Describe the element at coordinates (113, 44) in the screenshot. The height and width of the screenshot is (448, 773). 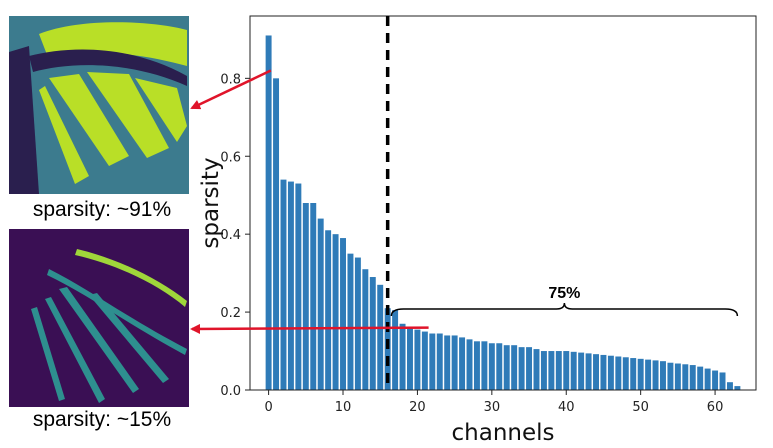
I see `wing-top-stripe` at that location.